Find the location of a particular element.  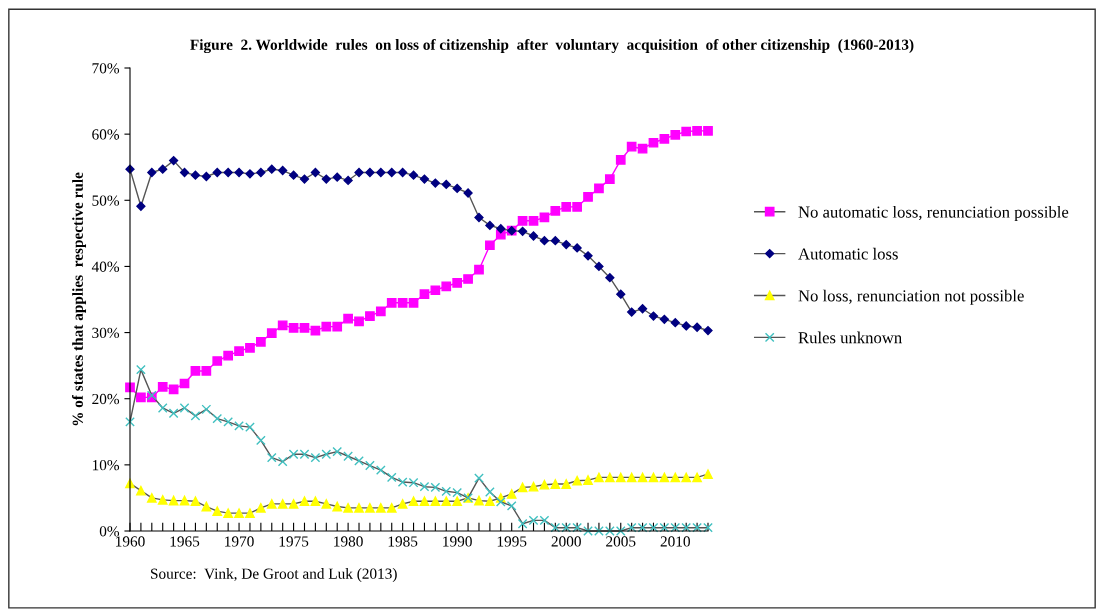

x-tick-label: 1995 is located at coordinates (512, 541).